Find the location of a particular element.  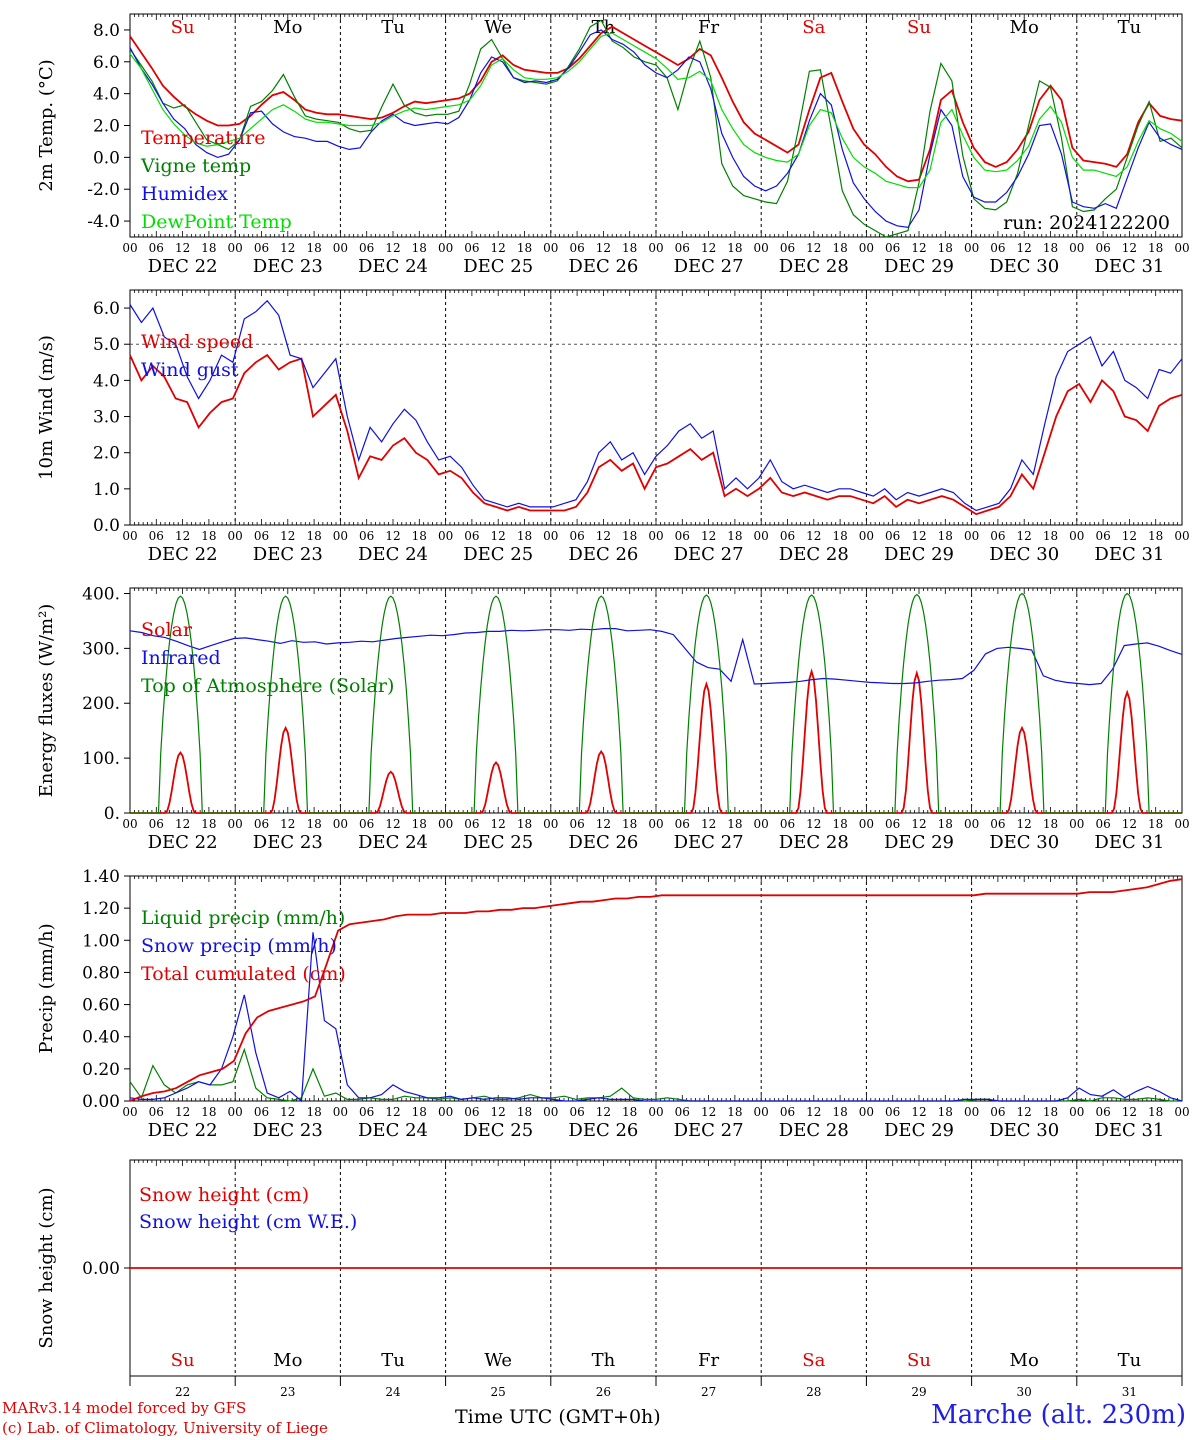

y-tick-label: 400. is located at coordinates (101, 594).